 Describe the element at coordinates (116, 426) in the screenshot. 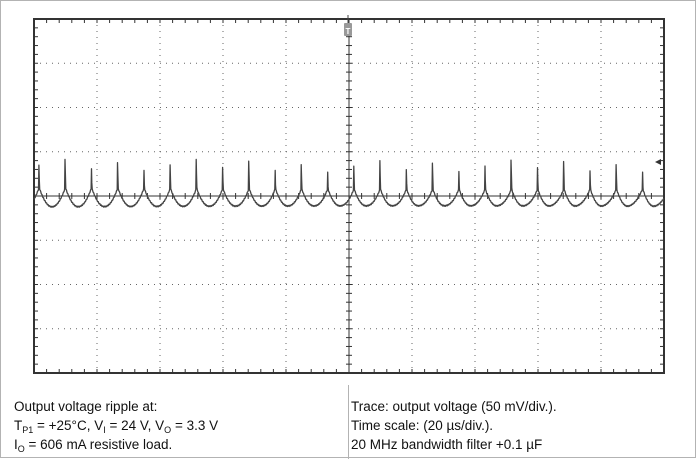

I see `caption-left-line-2: TP1 = +25°C, VI = 24 V, VO = 3.3 V` at that location.